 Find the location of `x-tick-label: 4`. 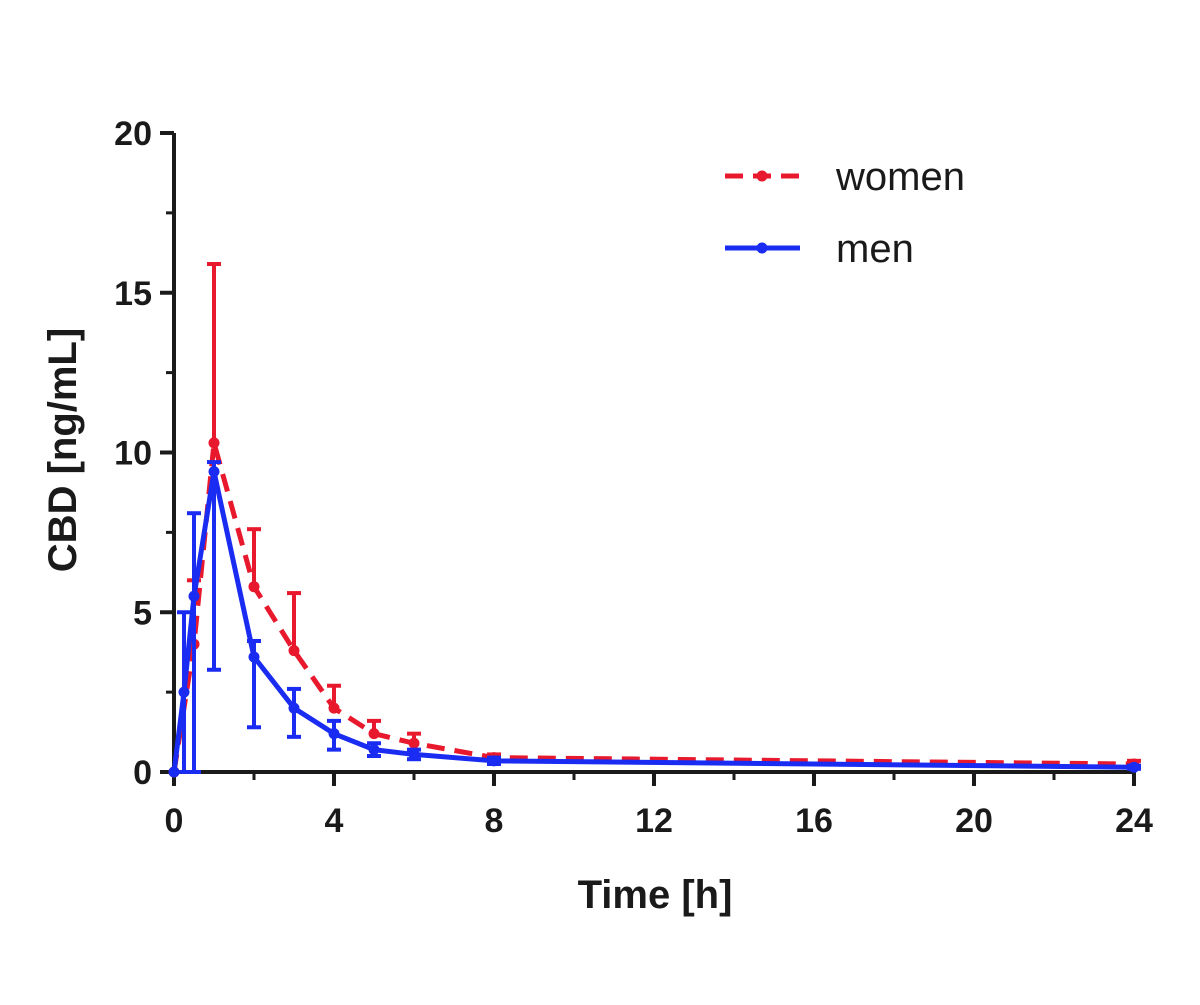

x-tick-label: 4 is located at coordinates (334, 821).